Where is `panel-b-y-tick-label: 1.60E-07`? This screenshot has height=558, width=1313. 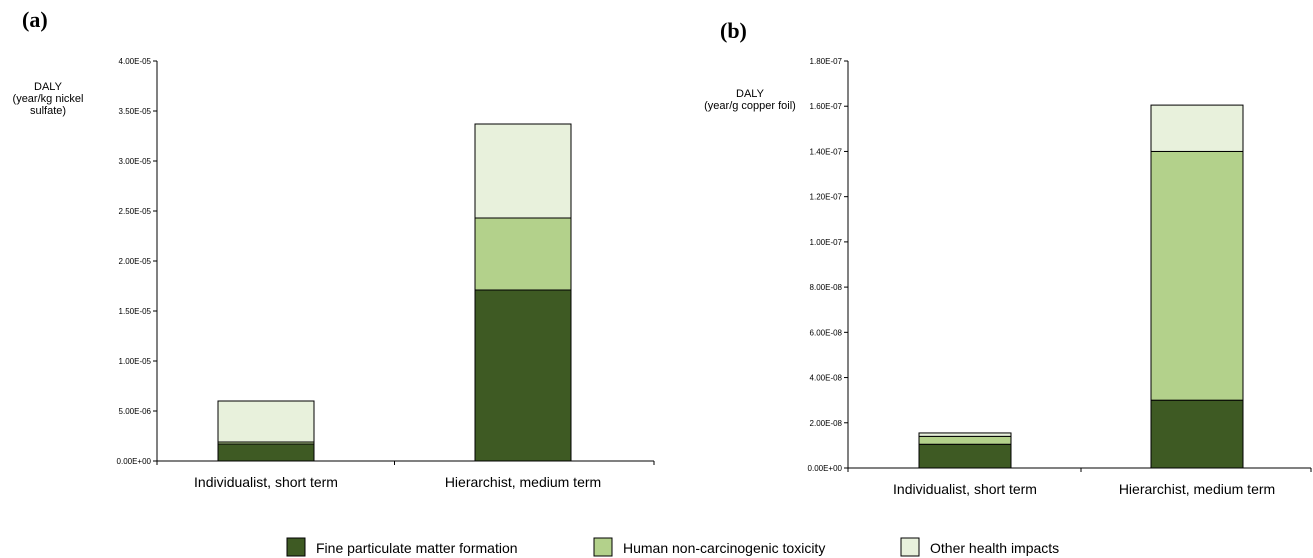
panel-b-y-tick-label: 1.60E-07 is located at coordinates (826, 106).